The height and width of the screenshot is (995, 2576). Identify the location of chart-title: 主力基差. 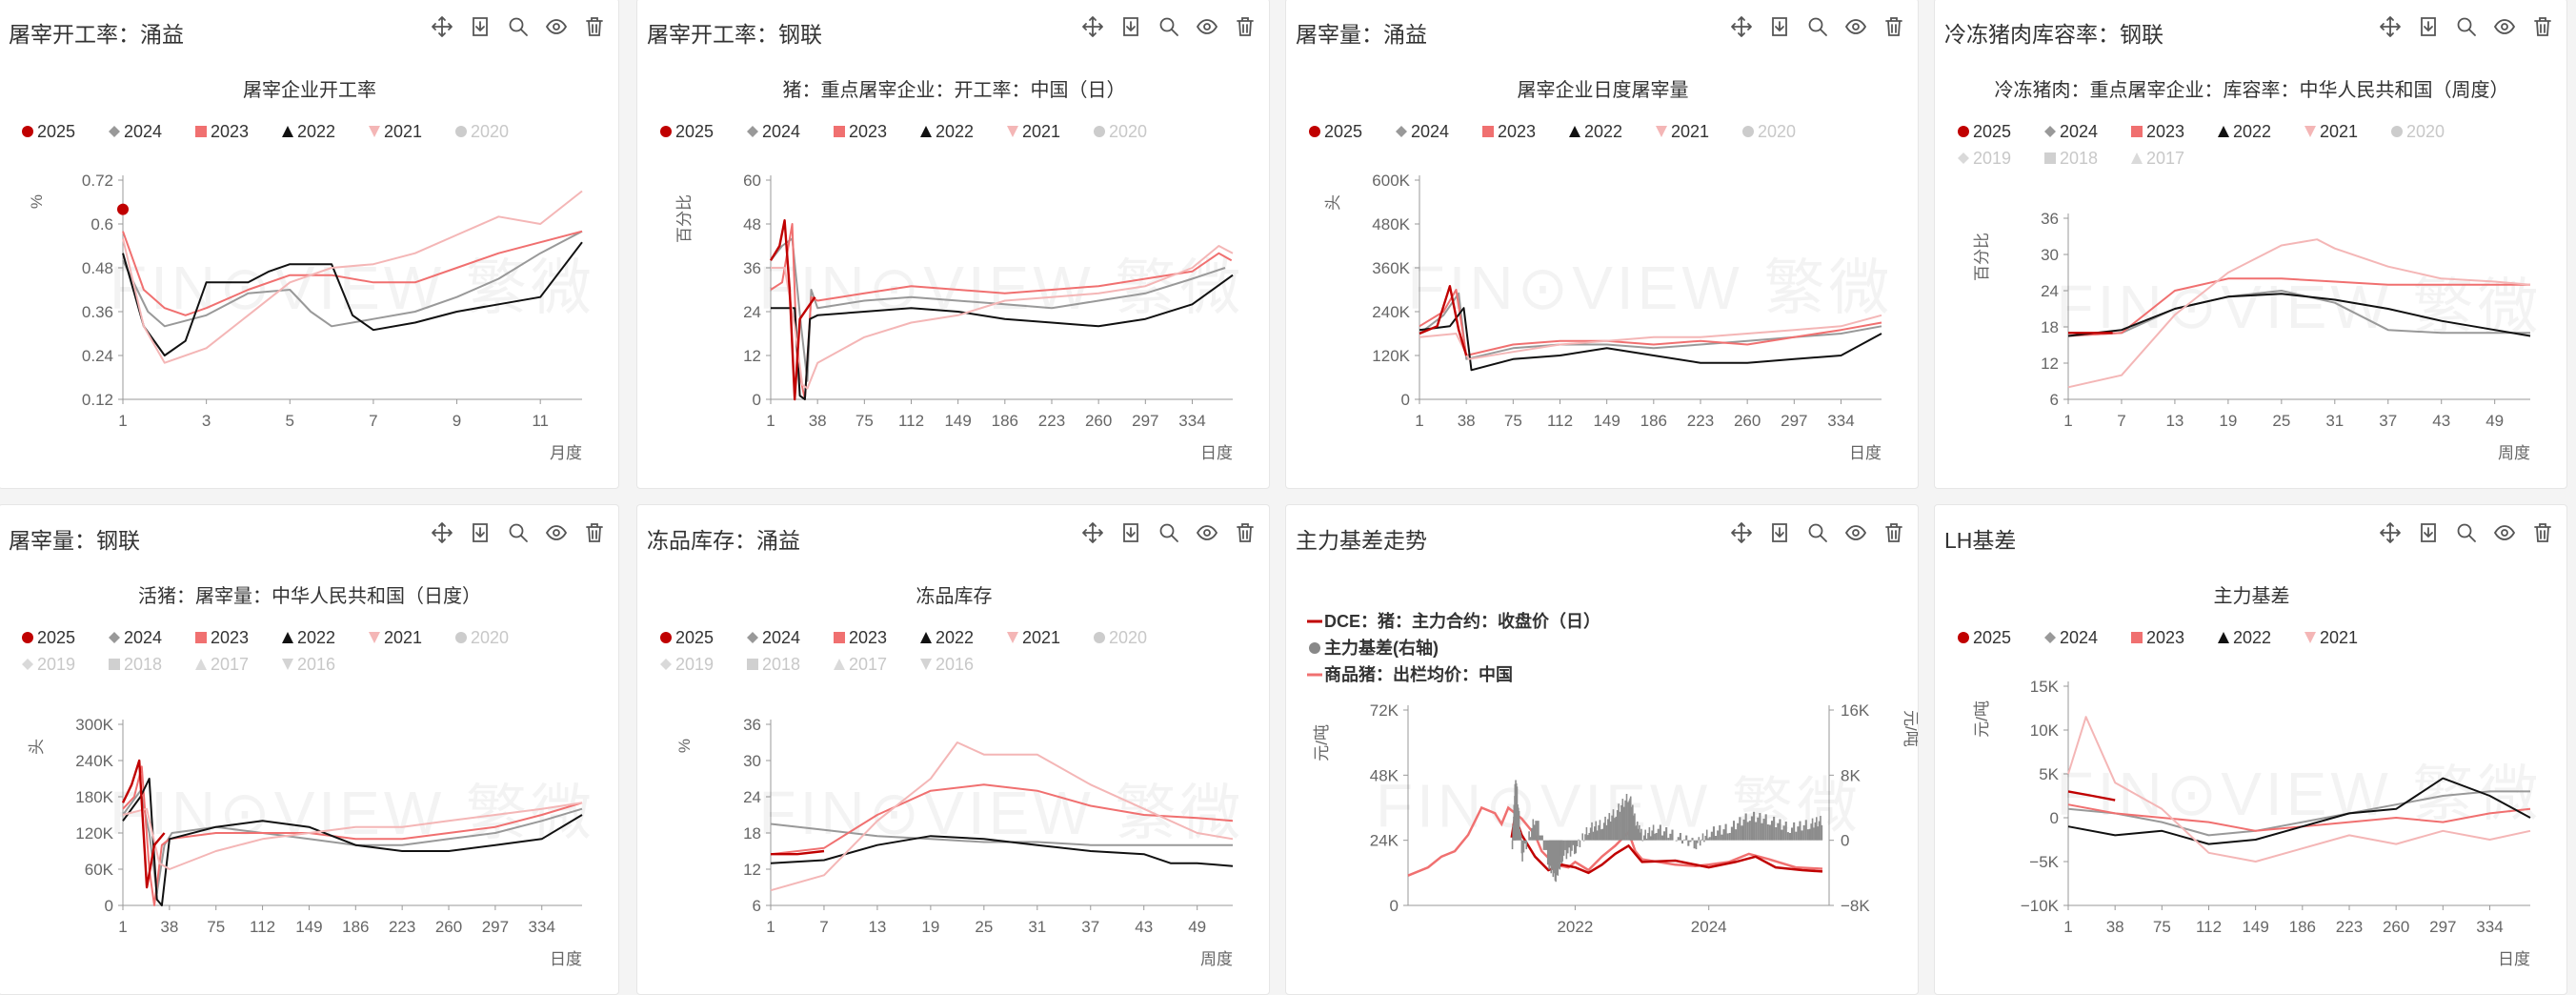
(2252, 596).